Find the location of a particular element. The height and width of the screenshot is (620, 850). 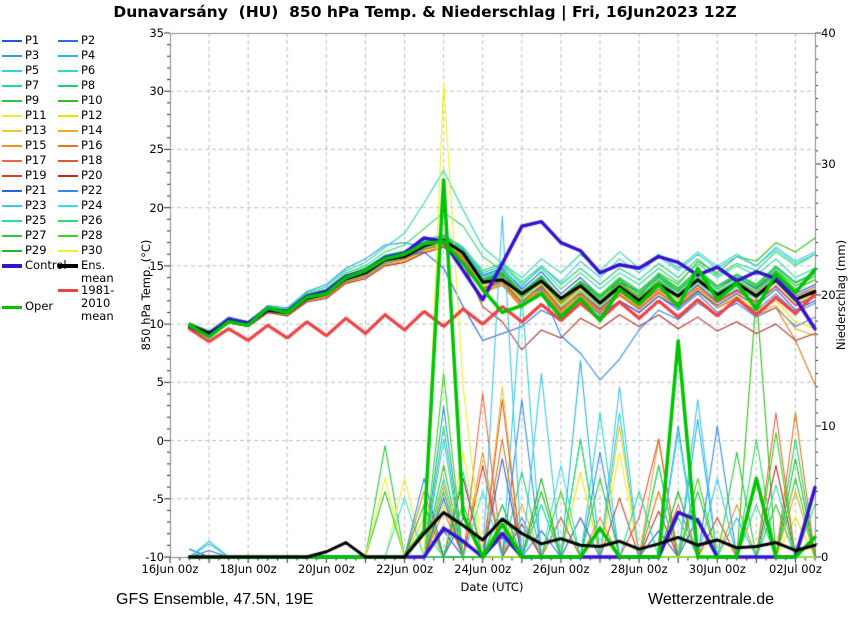

legend-swatch-p20 is located at coordinates (68, 176).